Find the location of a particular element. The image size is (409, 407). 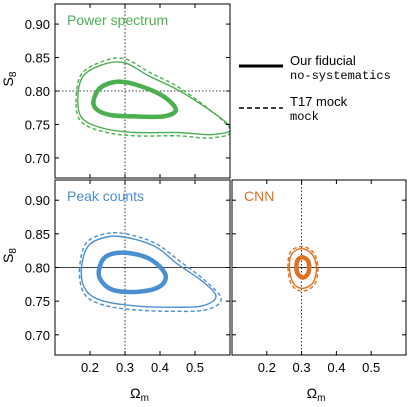

legend-solid-label: Our fiducial is located at coordinates (323, 60).